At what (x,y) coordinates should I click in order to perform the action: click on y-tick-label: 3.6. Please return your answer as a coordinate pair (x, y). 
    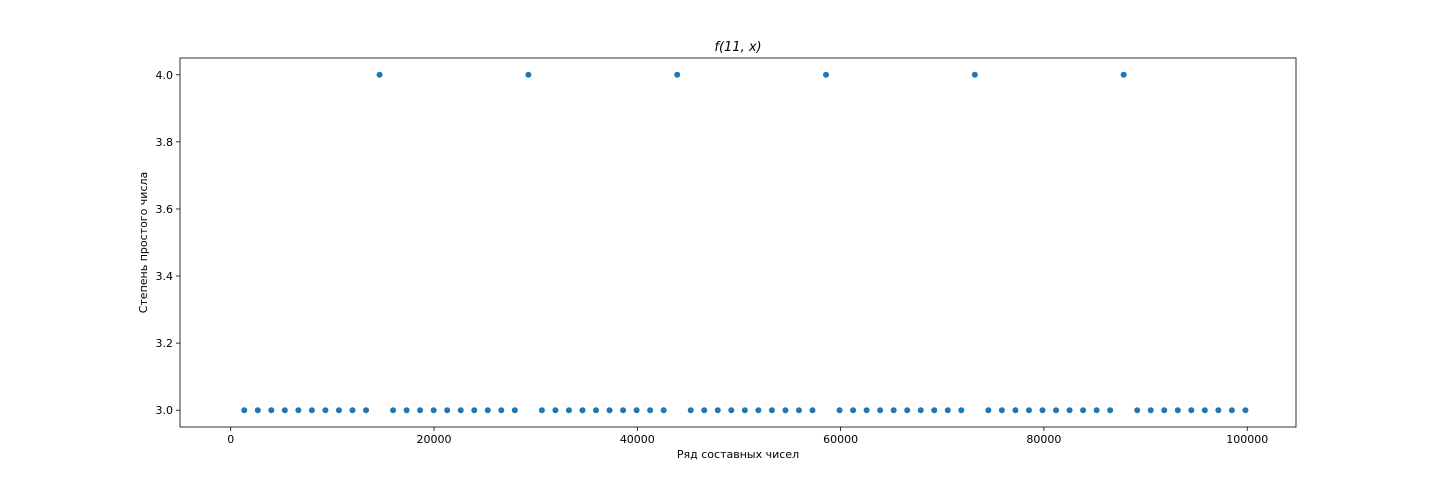
    Looking at the image, I should click on (165, 209).